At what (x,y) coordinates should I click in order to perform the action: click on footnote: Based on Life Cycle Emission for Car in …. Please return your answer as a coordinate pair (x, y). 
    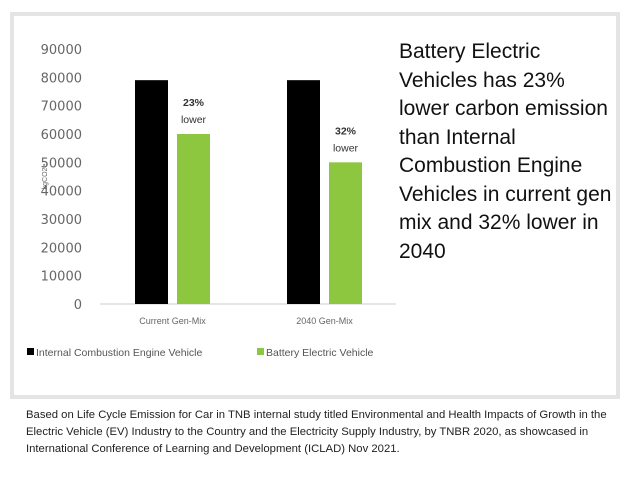
    Looking at the image, I should click on (316, 432).